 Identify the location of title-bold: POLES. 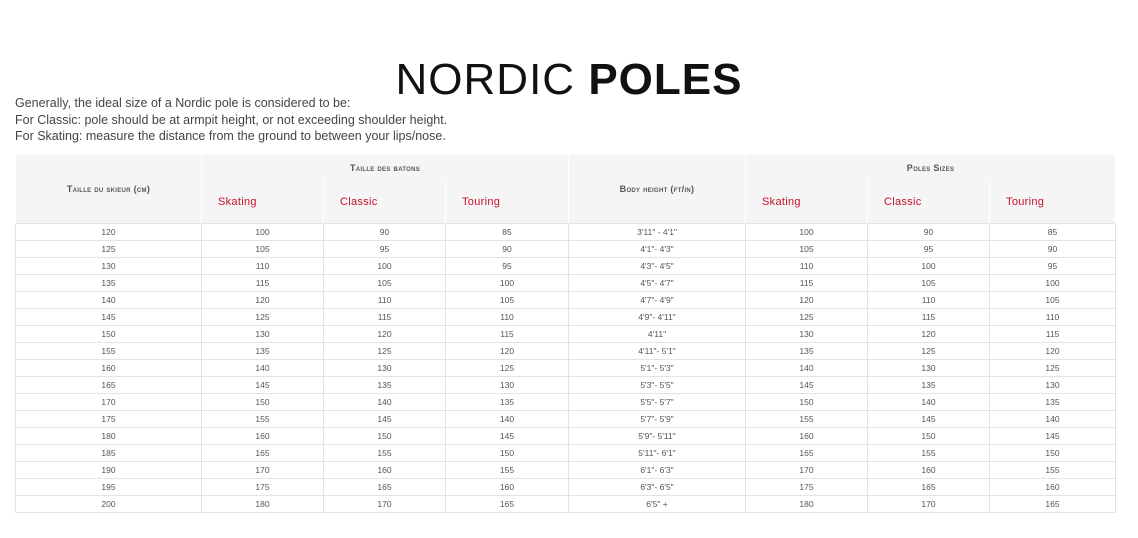
(665, 80).